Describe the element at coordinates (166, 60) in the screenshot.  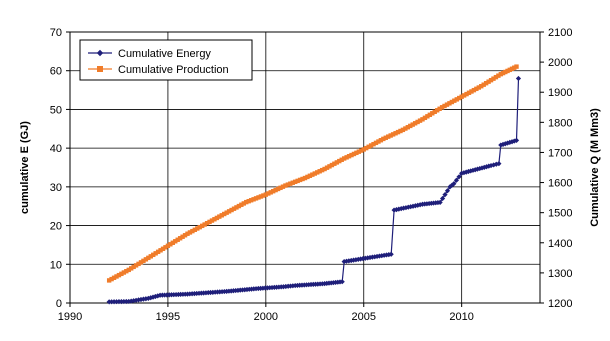
I see `legend-box` at that location.